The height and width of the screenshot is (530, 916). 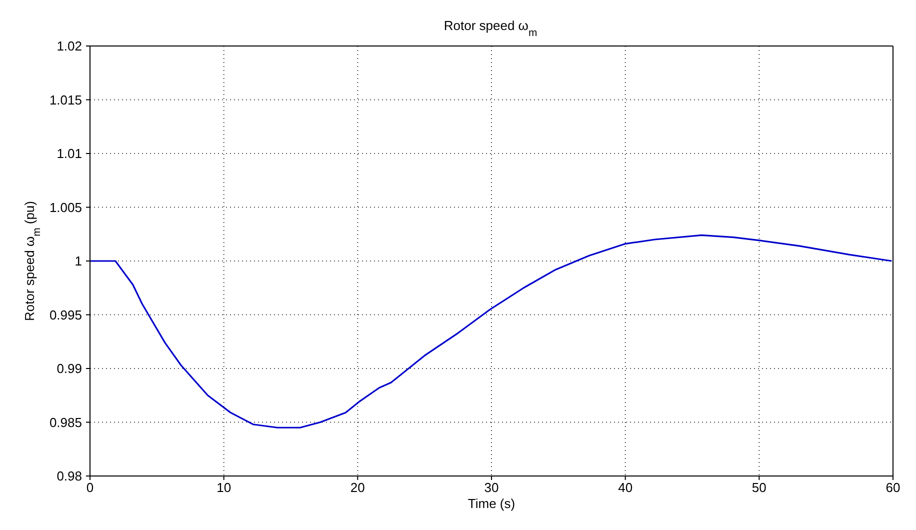 What do you see at coordinates (893, 488) in the screenshot?
I see `x-tick-label: 60` at bounding box center [893, 488].